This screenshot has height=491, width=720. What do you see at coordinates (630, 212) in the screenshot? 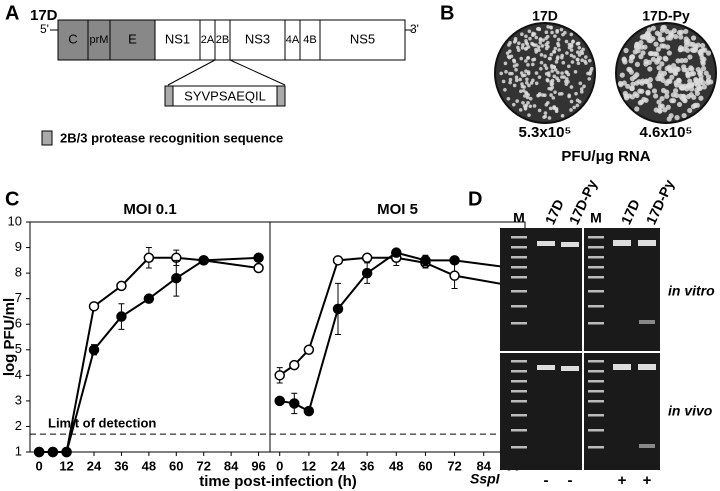
I see `lane-label: 17D` at bounding box center [630, 212].